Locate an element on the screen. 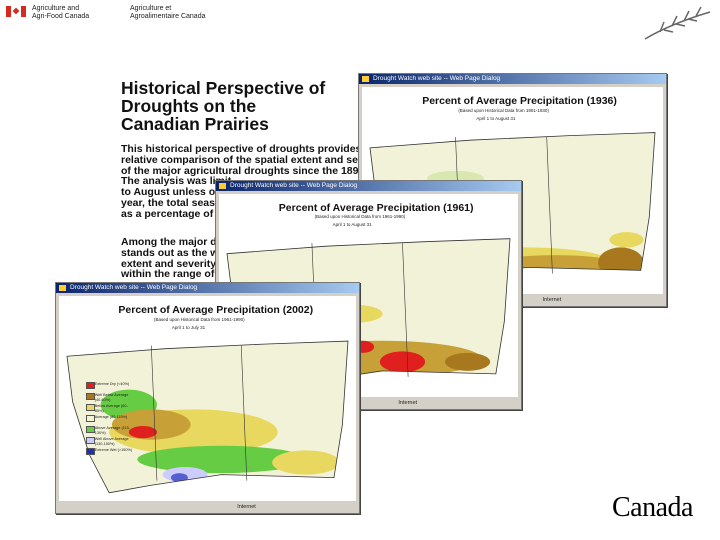 The height and width of the screenshot is (540, 720). text-line: year, the total seasona is located at coordinates (177, 202).